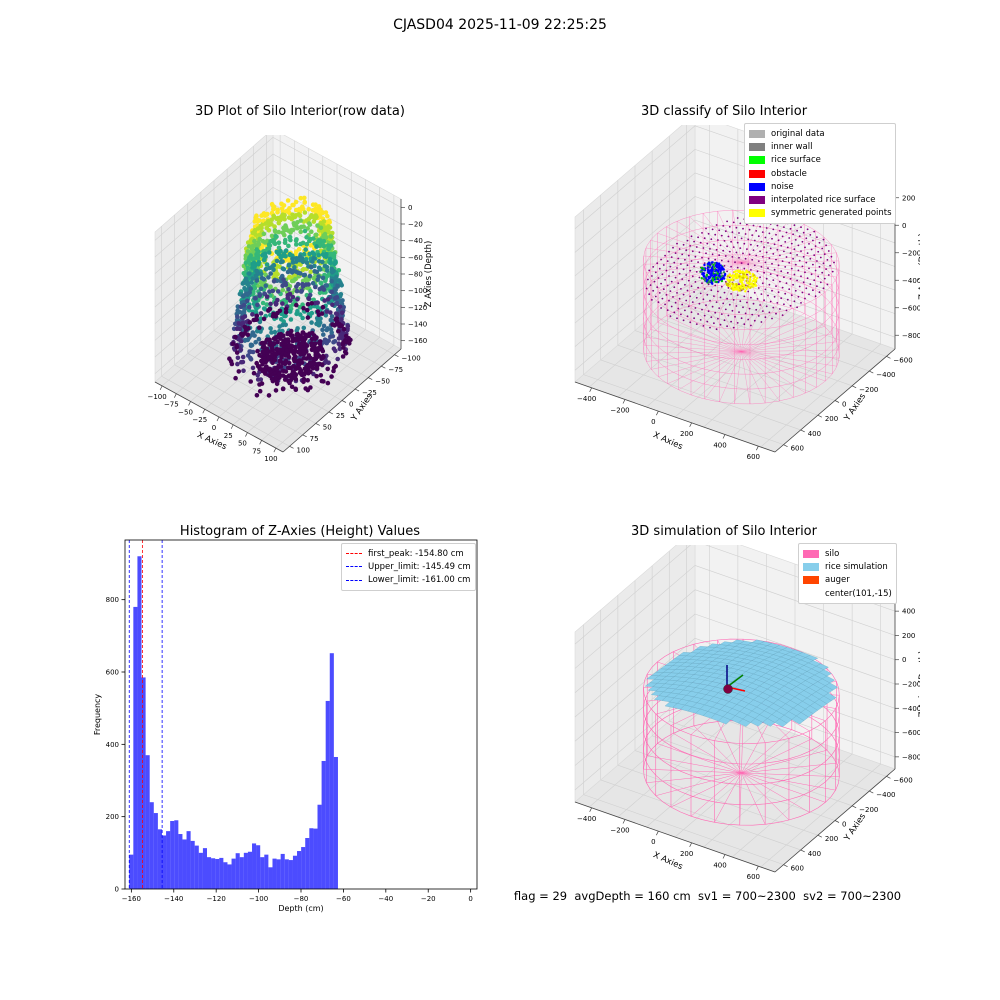 This screenshot has width=1000, height=1000. Describe the element at coordinates (370, 378) in the screenshot. I see `y-tick` at that location.